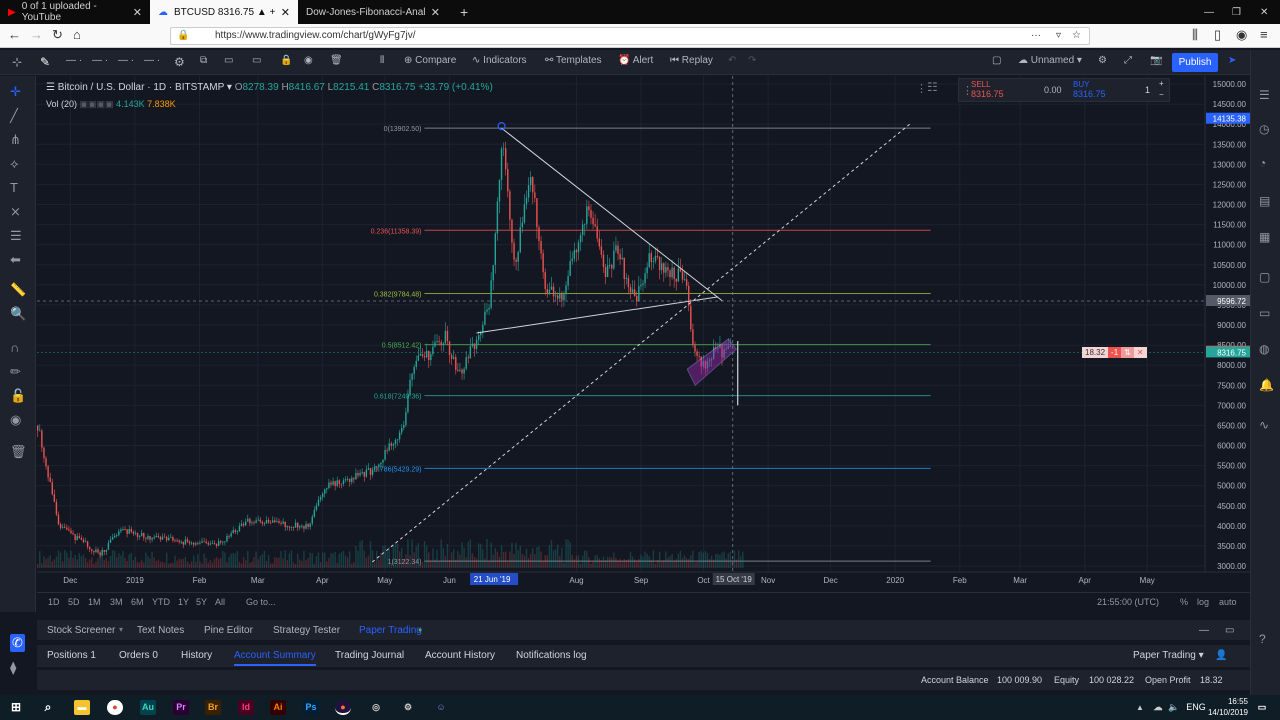 The height and width of the screenshot is (720, 1280). Describe the element at coordinates (15, 139) in the screenshot. I see `pitchfork-tool-icon: ⋔` at that location.